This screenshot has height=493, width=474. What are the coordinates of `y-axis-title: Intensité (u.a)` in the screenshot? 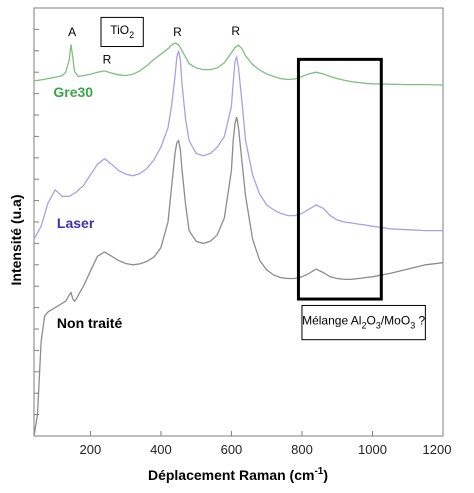 It's located at (16, 239).